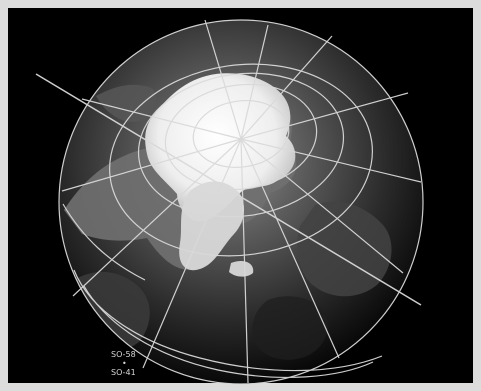 The image size is (481, 391). What do you see at coordinates (241, 269) in the screenshot?
I see `iceland` at bounding box center [241, 269].